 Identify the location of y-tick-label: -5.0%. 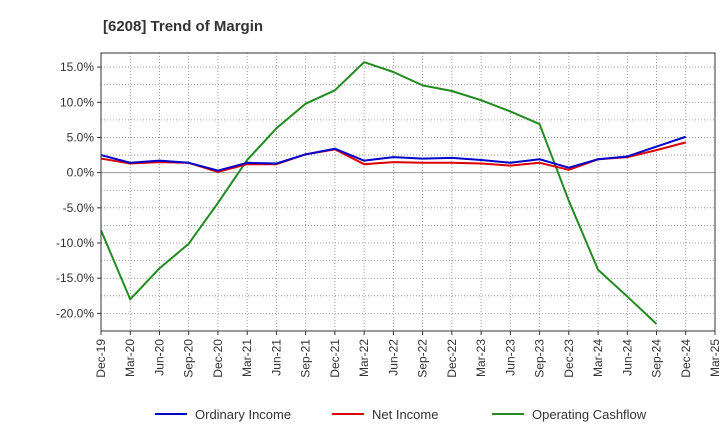
(79, 208).